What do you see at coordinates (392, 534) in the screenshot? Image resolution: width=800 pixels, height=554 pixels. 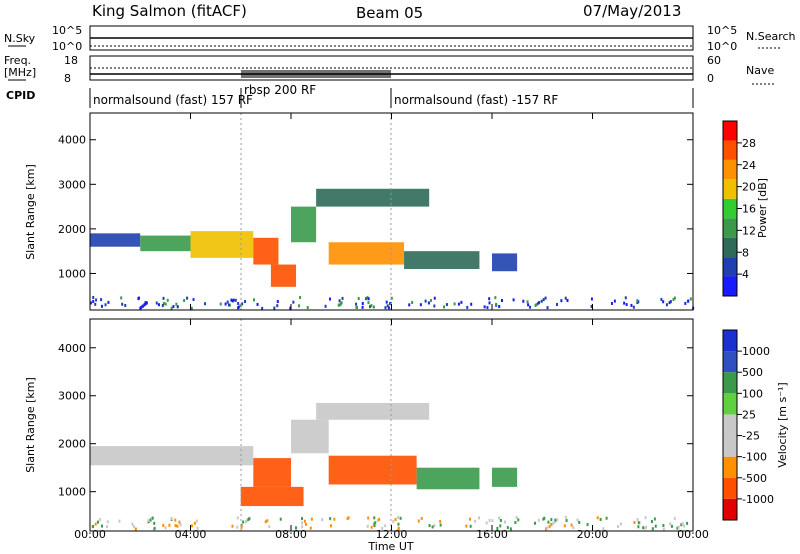 I see `xtick-label: 12:00` at bounding box center [392, 534].